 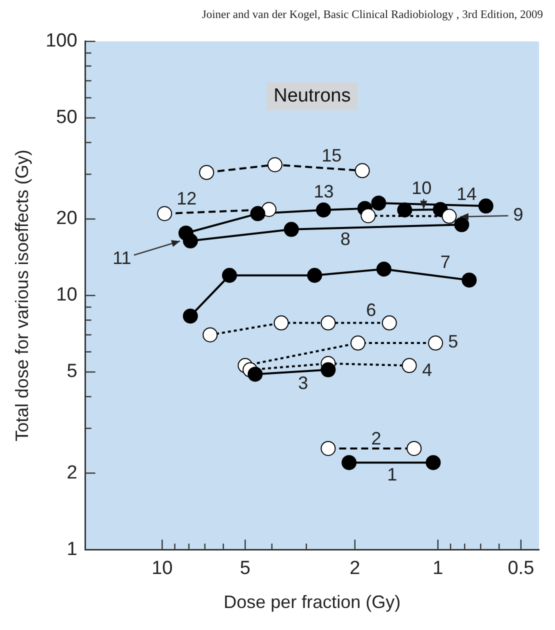 What do you see at coordinates (521, 569) in the screenshot?
I see `x-tick-label: 0.5` at bounding box center [521, 569].